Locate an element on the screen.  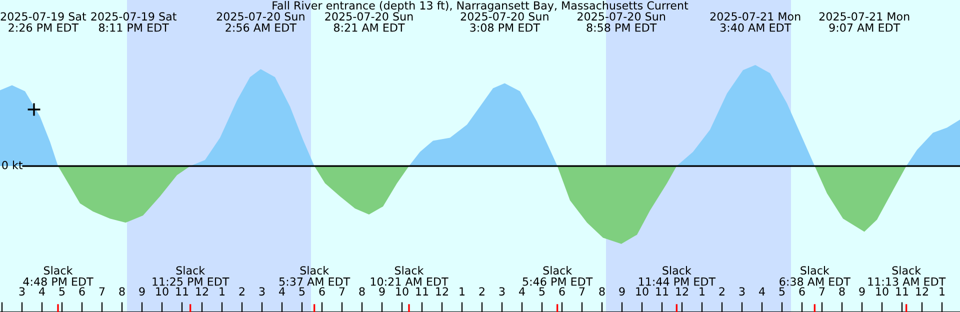
text: Slack 5:37 AM EDT is located at coordinates (314, 276).